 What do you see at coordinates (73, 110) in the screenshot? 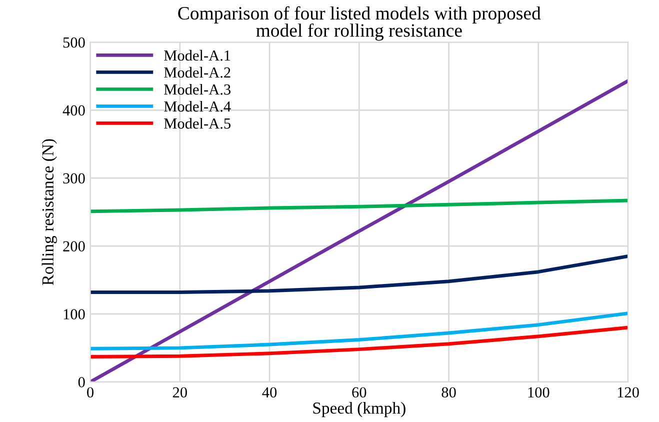
I see `y-tick-label: 400` at bounding box center [73, 110].